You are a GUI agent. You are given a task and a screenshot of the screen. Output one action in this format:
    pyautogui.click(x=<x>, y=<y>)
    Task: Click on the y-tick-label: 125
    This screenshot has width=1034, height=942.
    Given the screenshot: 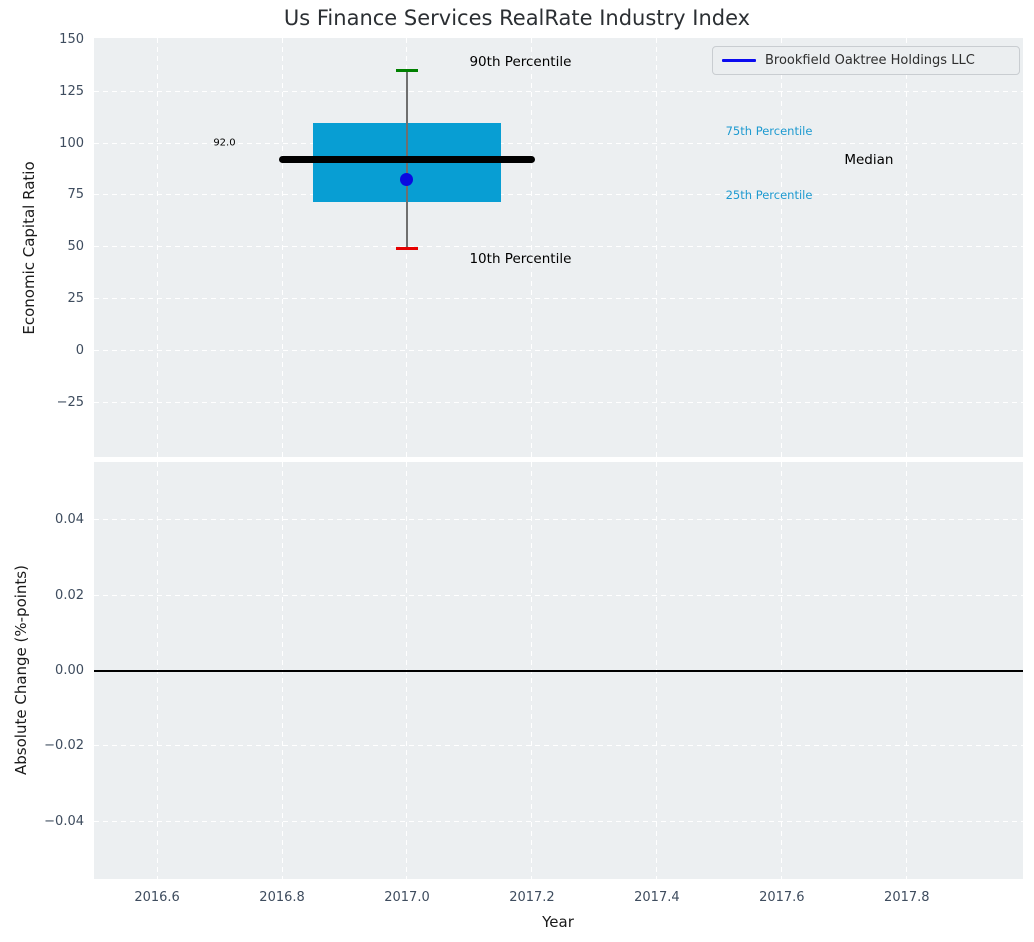 What is the action you would take?
    pyautogui.click(x=71, y=91)
    